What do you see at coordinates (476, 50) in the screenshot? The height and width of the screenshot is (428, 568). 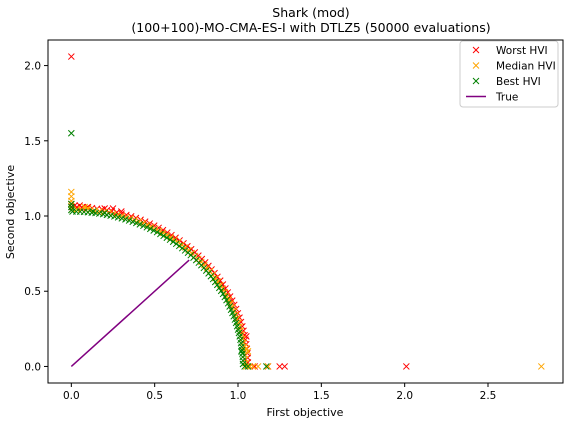 I see `legend-marker-worst-hvi` at bounding box center [476, 50].